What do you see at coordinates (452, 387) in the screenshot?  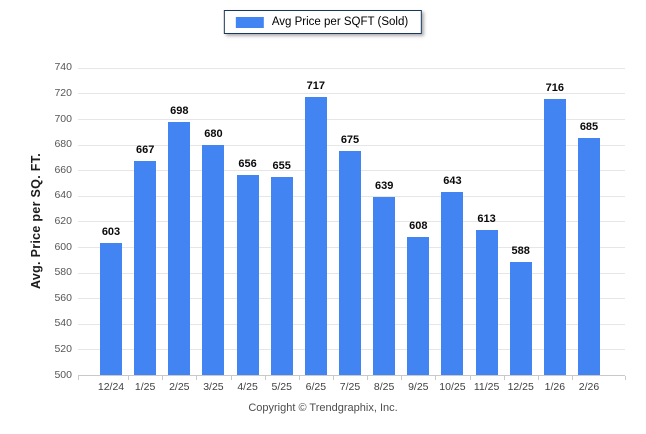 I see `x-axis-tick-label: 10/25` at bounding box center [452, 387].